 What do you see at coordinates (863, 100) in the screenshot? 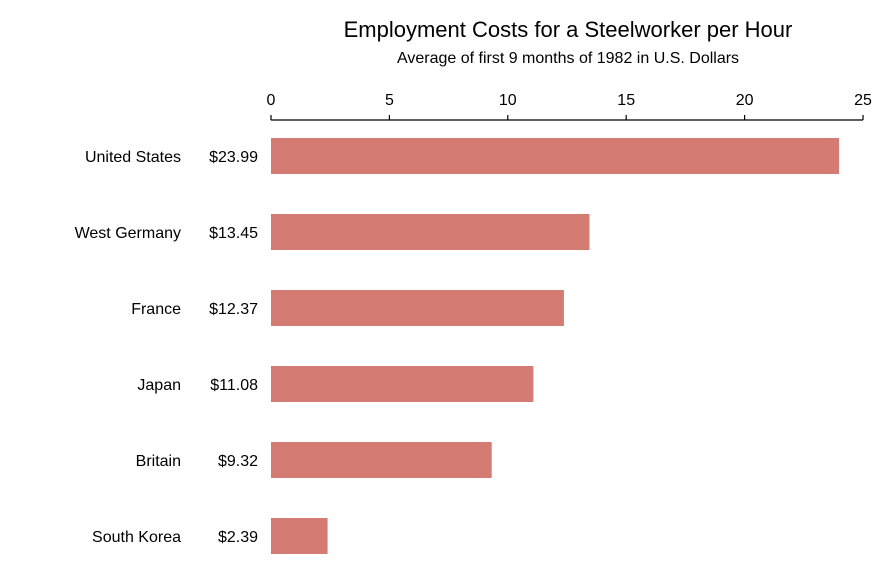
I see `x-tick-label: 25` at bounding box center [863, 100].